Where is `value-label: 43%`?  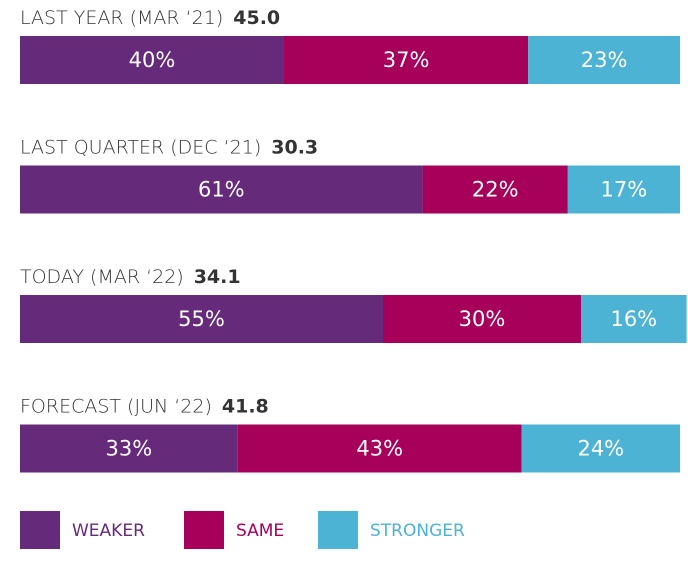
value-label: 43% is located at coordinates (379, 449).